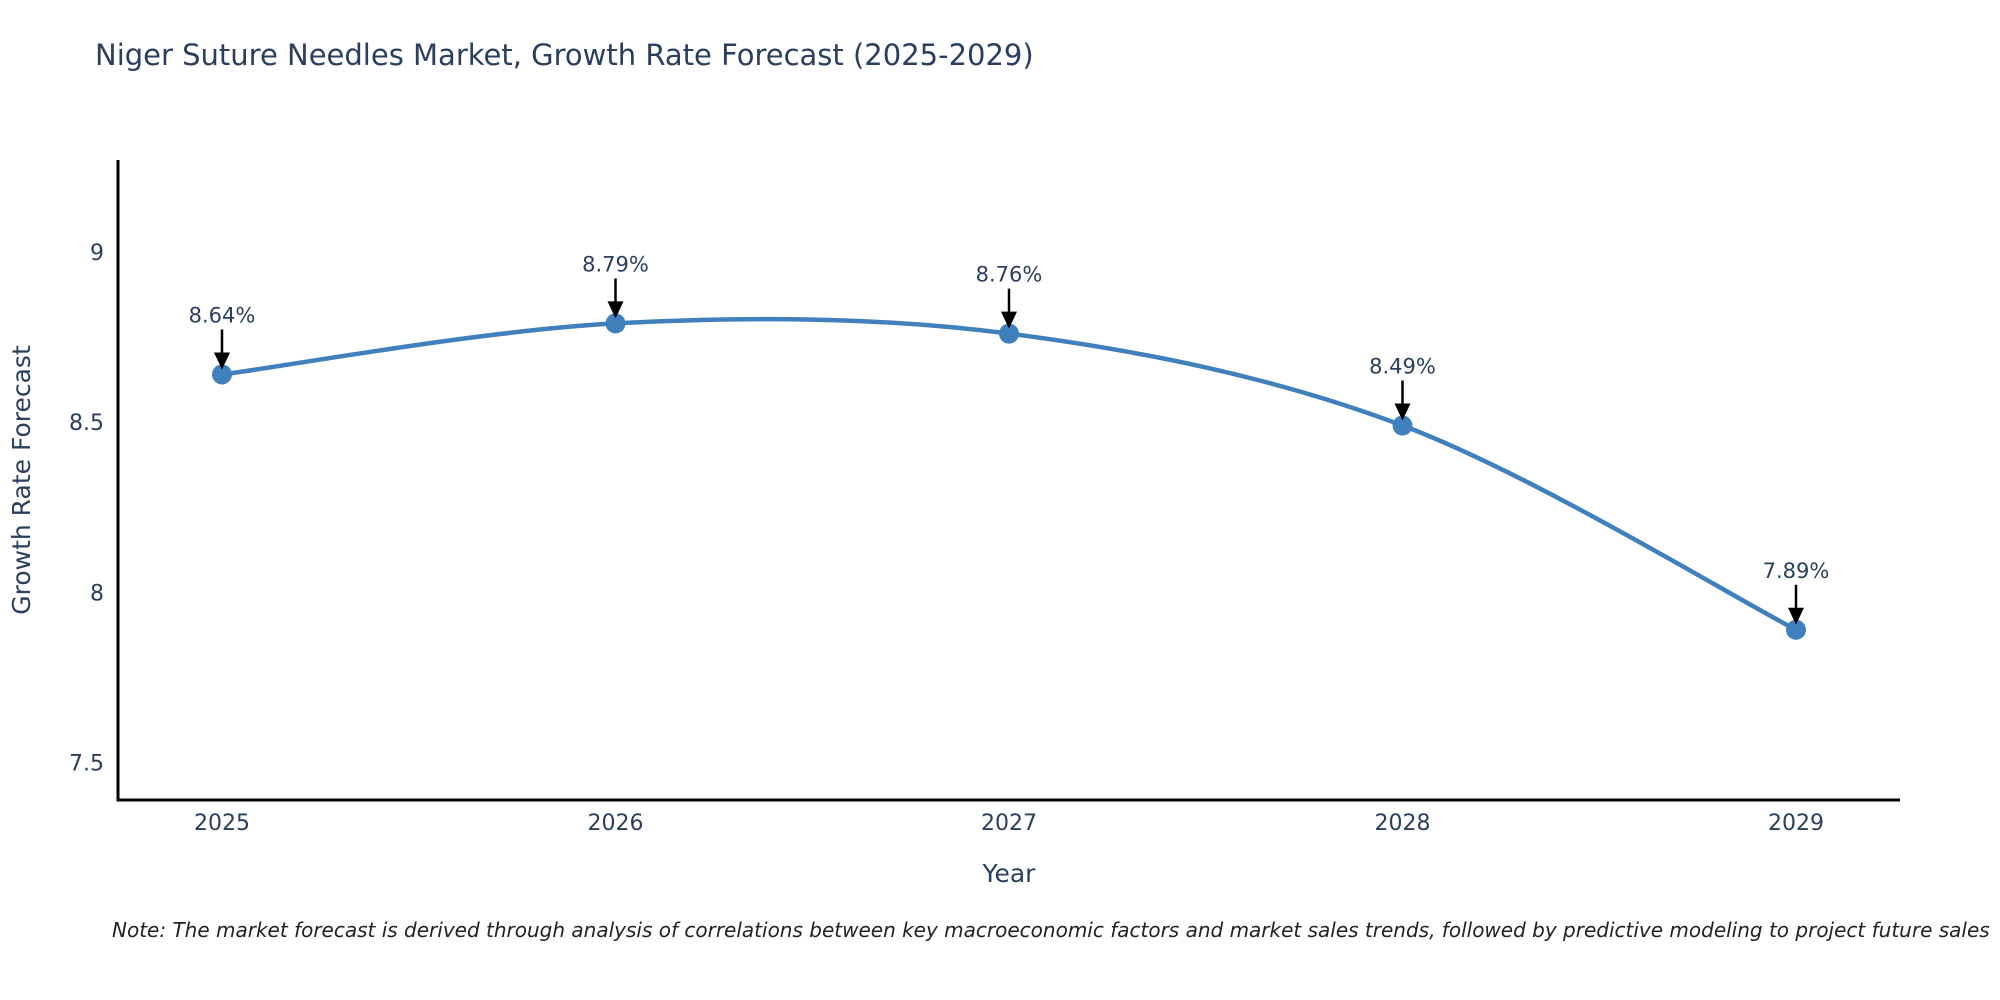 Image resolution: width=2000 pixels, height=1000 pixels. Describe the element at coordinates (21, 480) in the screenshot. I see `y-axis-title: Growth Rate Forecast` at that location.